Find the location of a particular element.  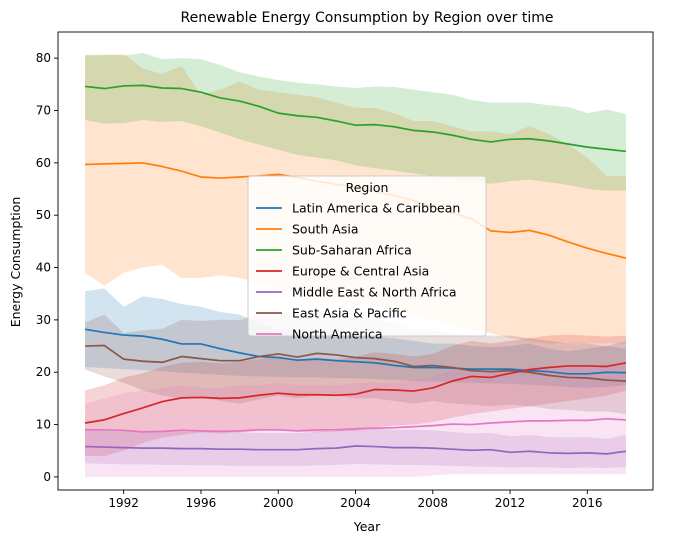

band-latin-america-and-caribbean is located at coordinates (355, 338).